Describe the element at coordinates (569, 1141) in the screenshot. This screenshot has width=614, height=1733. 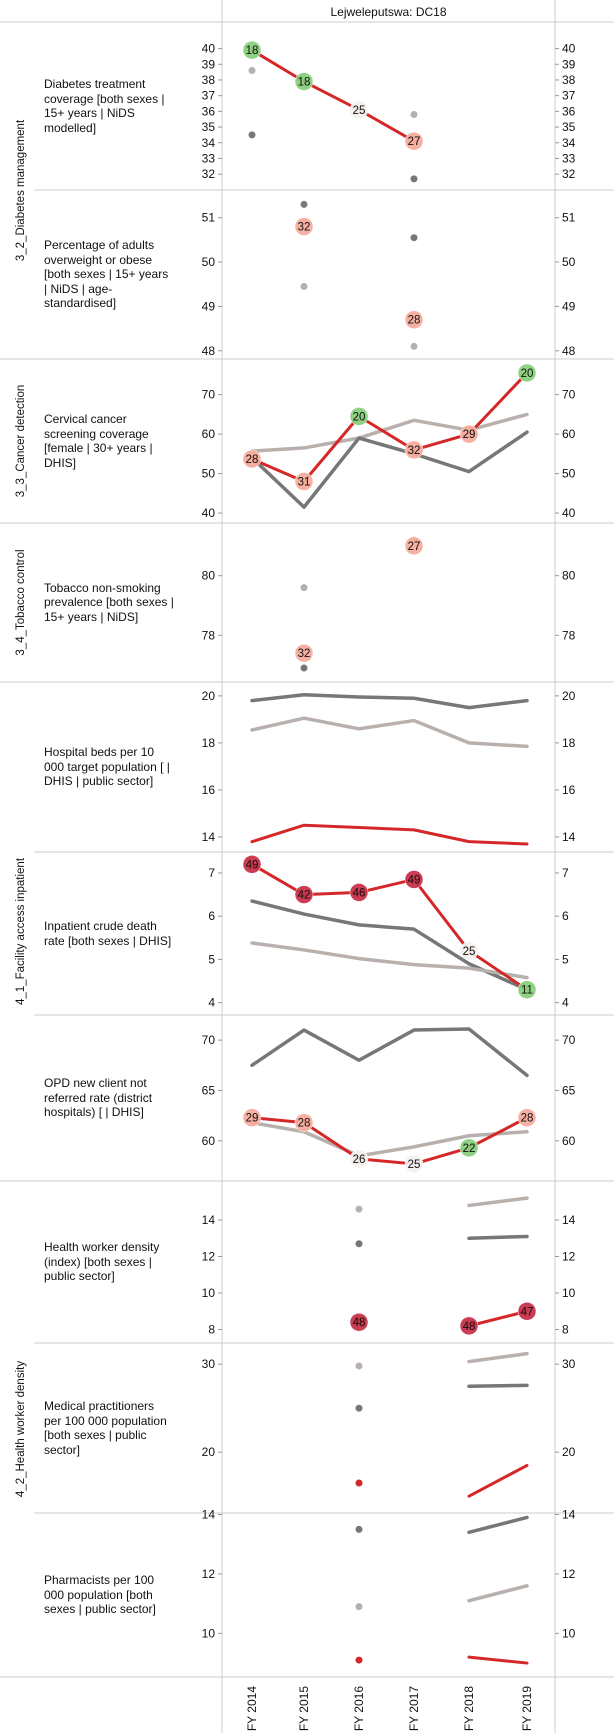
I see `y-tick-label-right: 60` at that location.